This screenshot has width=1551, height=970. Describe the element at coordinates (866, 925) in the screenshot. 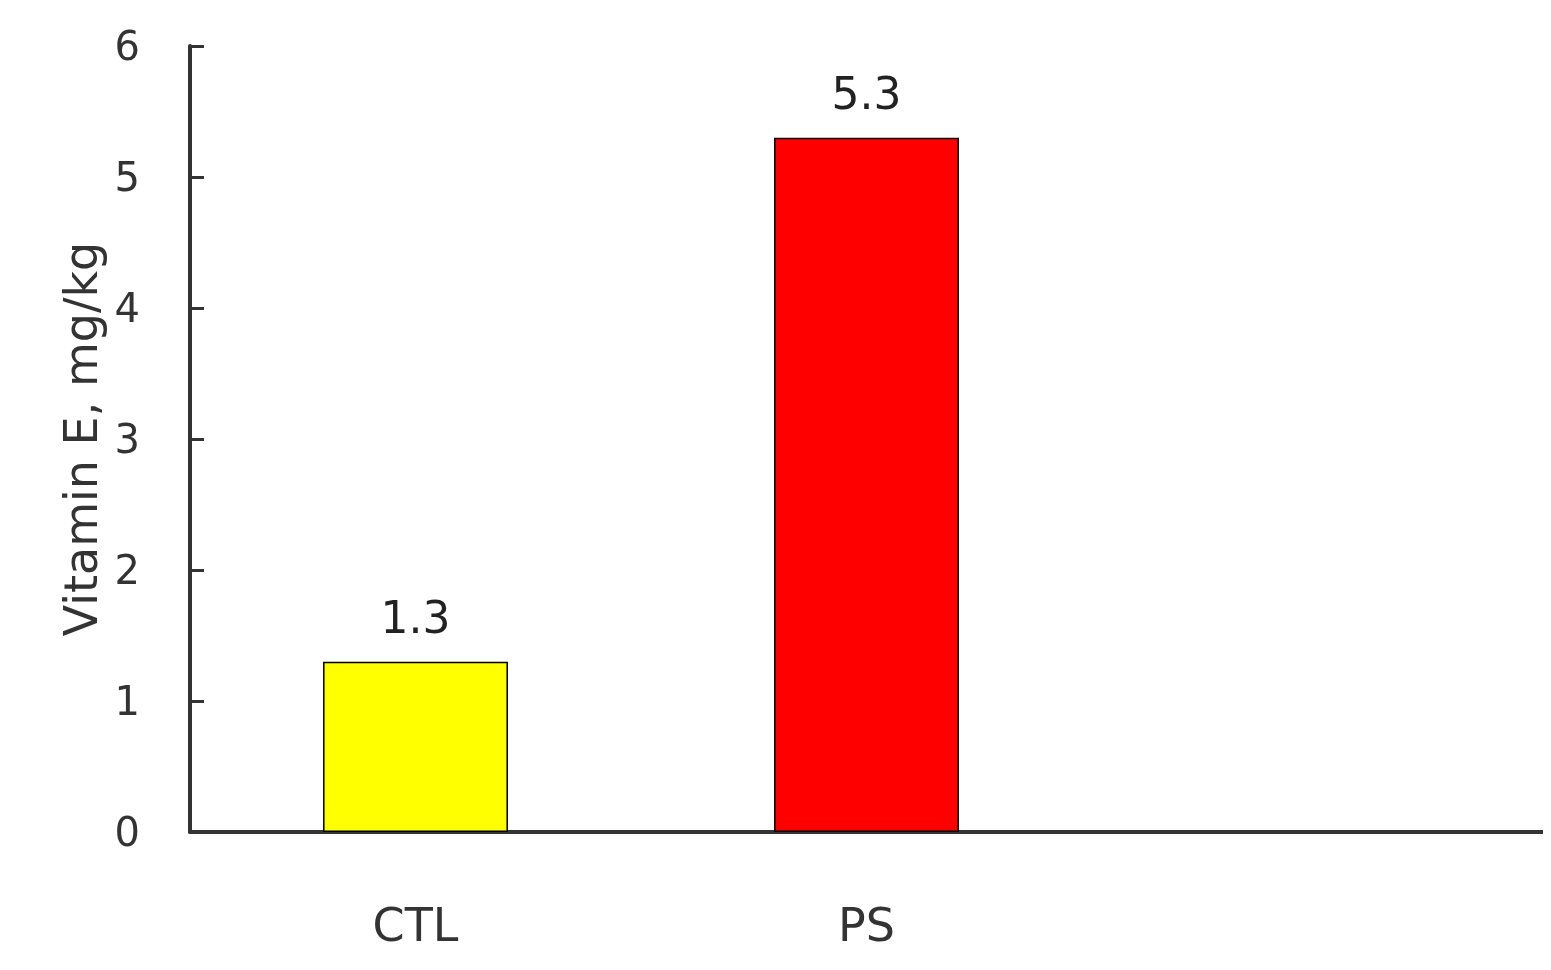

I see `x-tick-label: PS` at that location.